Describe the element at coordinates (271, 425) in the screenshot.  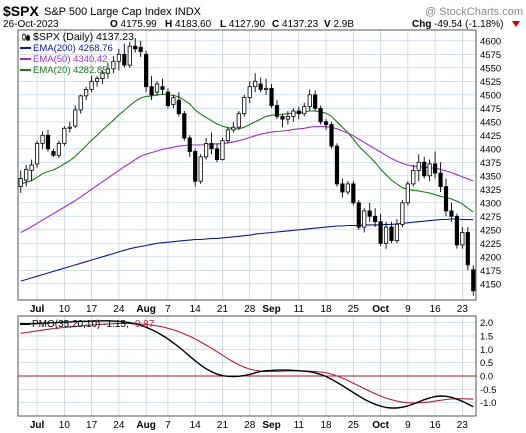
I see `pmo-x-tick-label: Sep` at that location.